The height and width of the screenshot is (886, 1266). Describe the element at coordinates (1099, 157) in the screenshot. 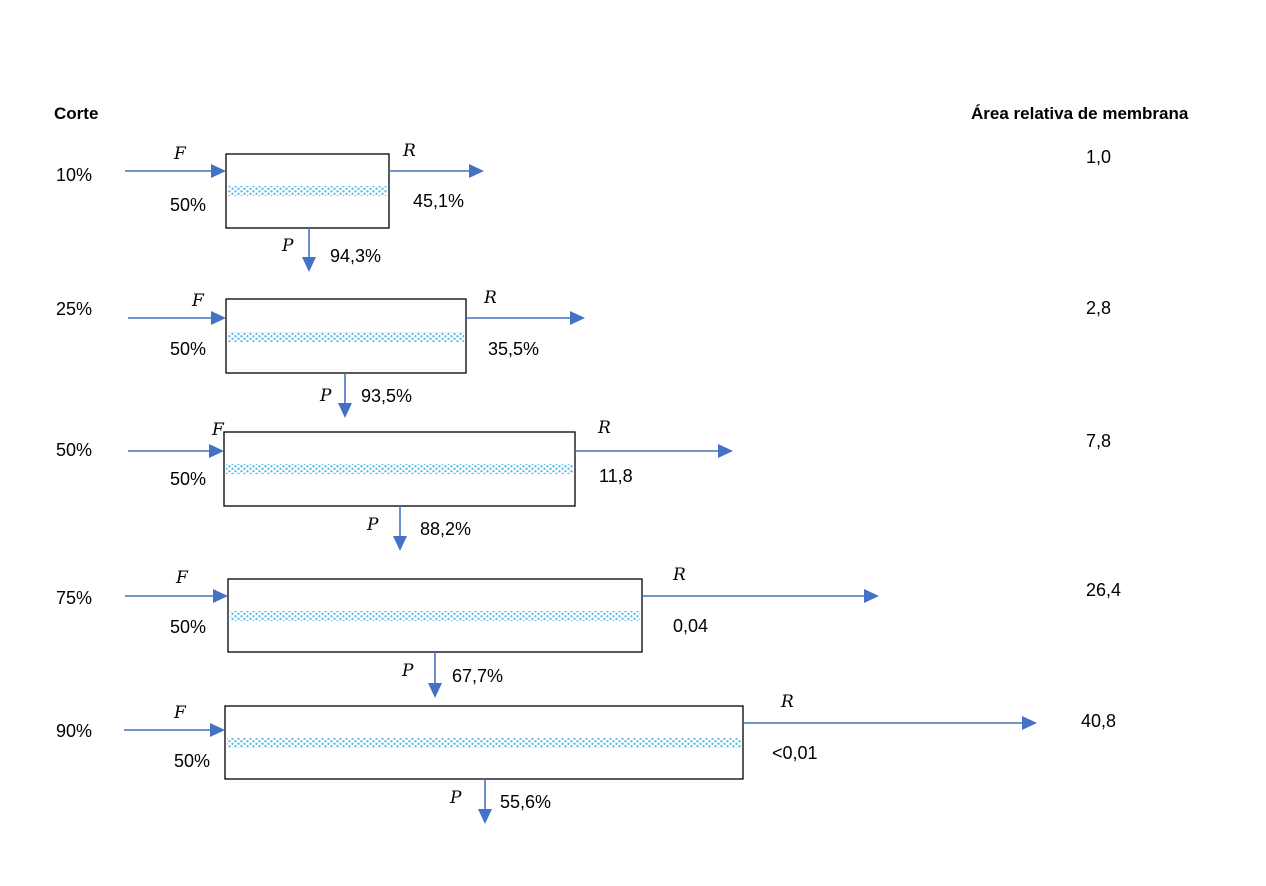

I see `relative-area-value: 1,0` at that location.